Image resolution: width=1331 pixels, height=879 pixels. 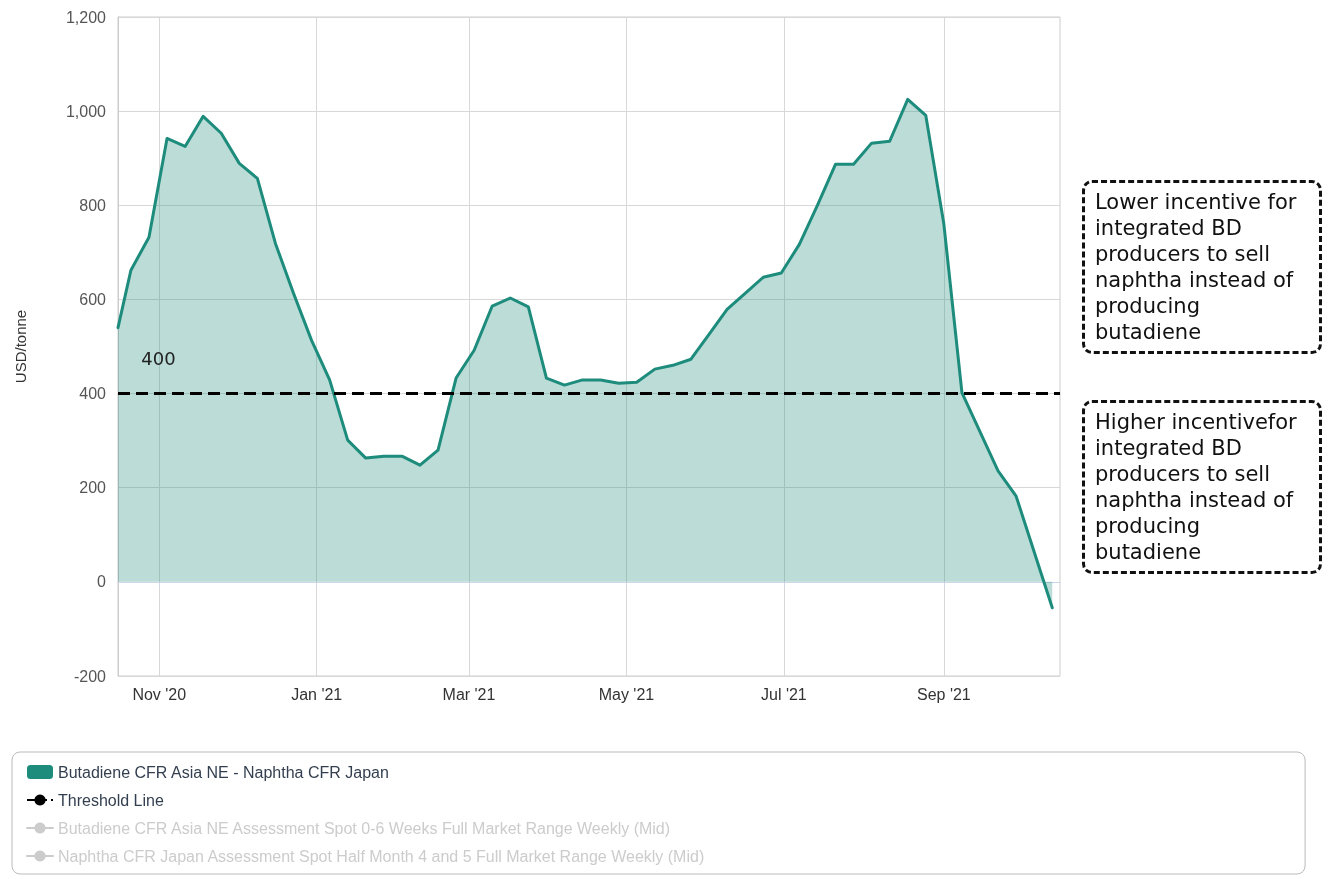 I want to click on y-tick-label: 200, so click(x=93, y=488).